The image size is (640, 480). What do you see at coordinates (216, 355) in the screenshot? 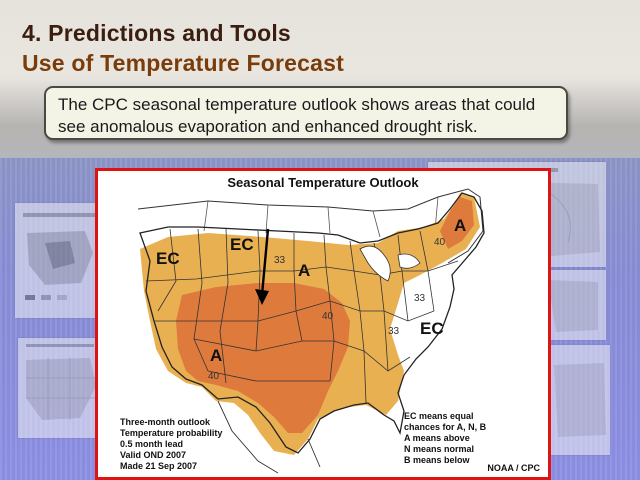
I see `label-a-southwest: A` at bounding box center [216, 355].